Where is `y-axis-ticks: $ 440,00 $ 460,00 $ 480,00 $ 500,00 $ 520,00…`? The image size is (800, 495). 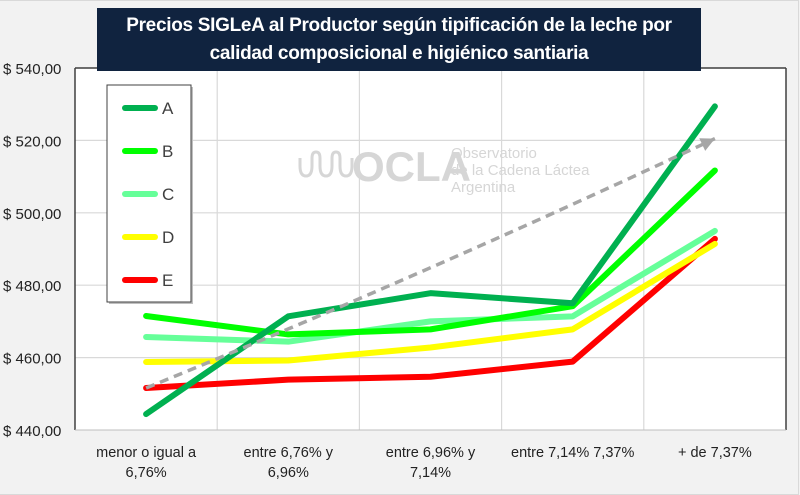
y-axis-ticks: $ 440,00 $ 460,00 $ 480,00 $ 500,00 $ 520,00… is located at coordinates (32, 250).